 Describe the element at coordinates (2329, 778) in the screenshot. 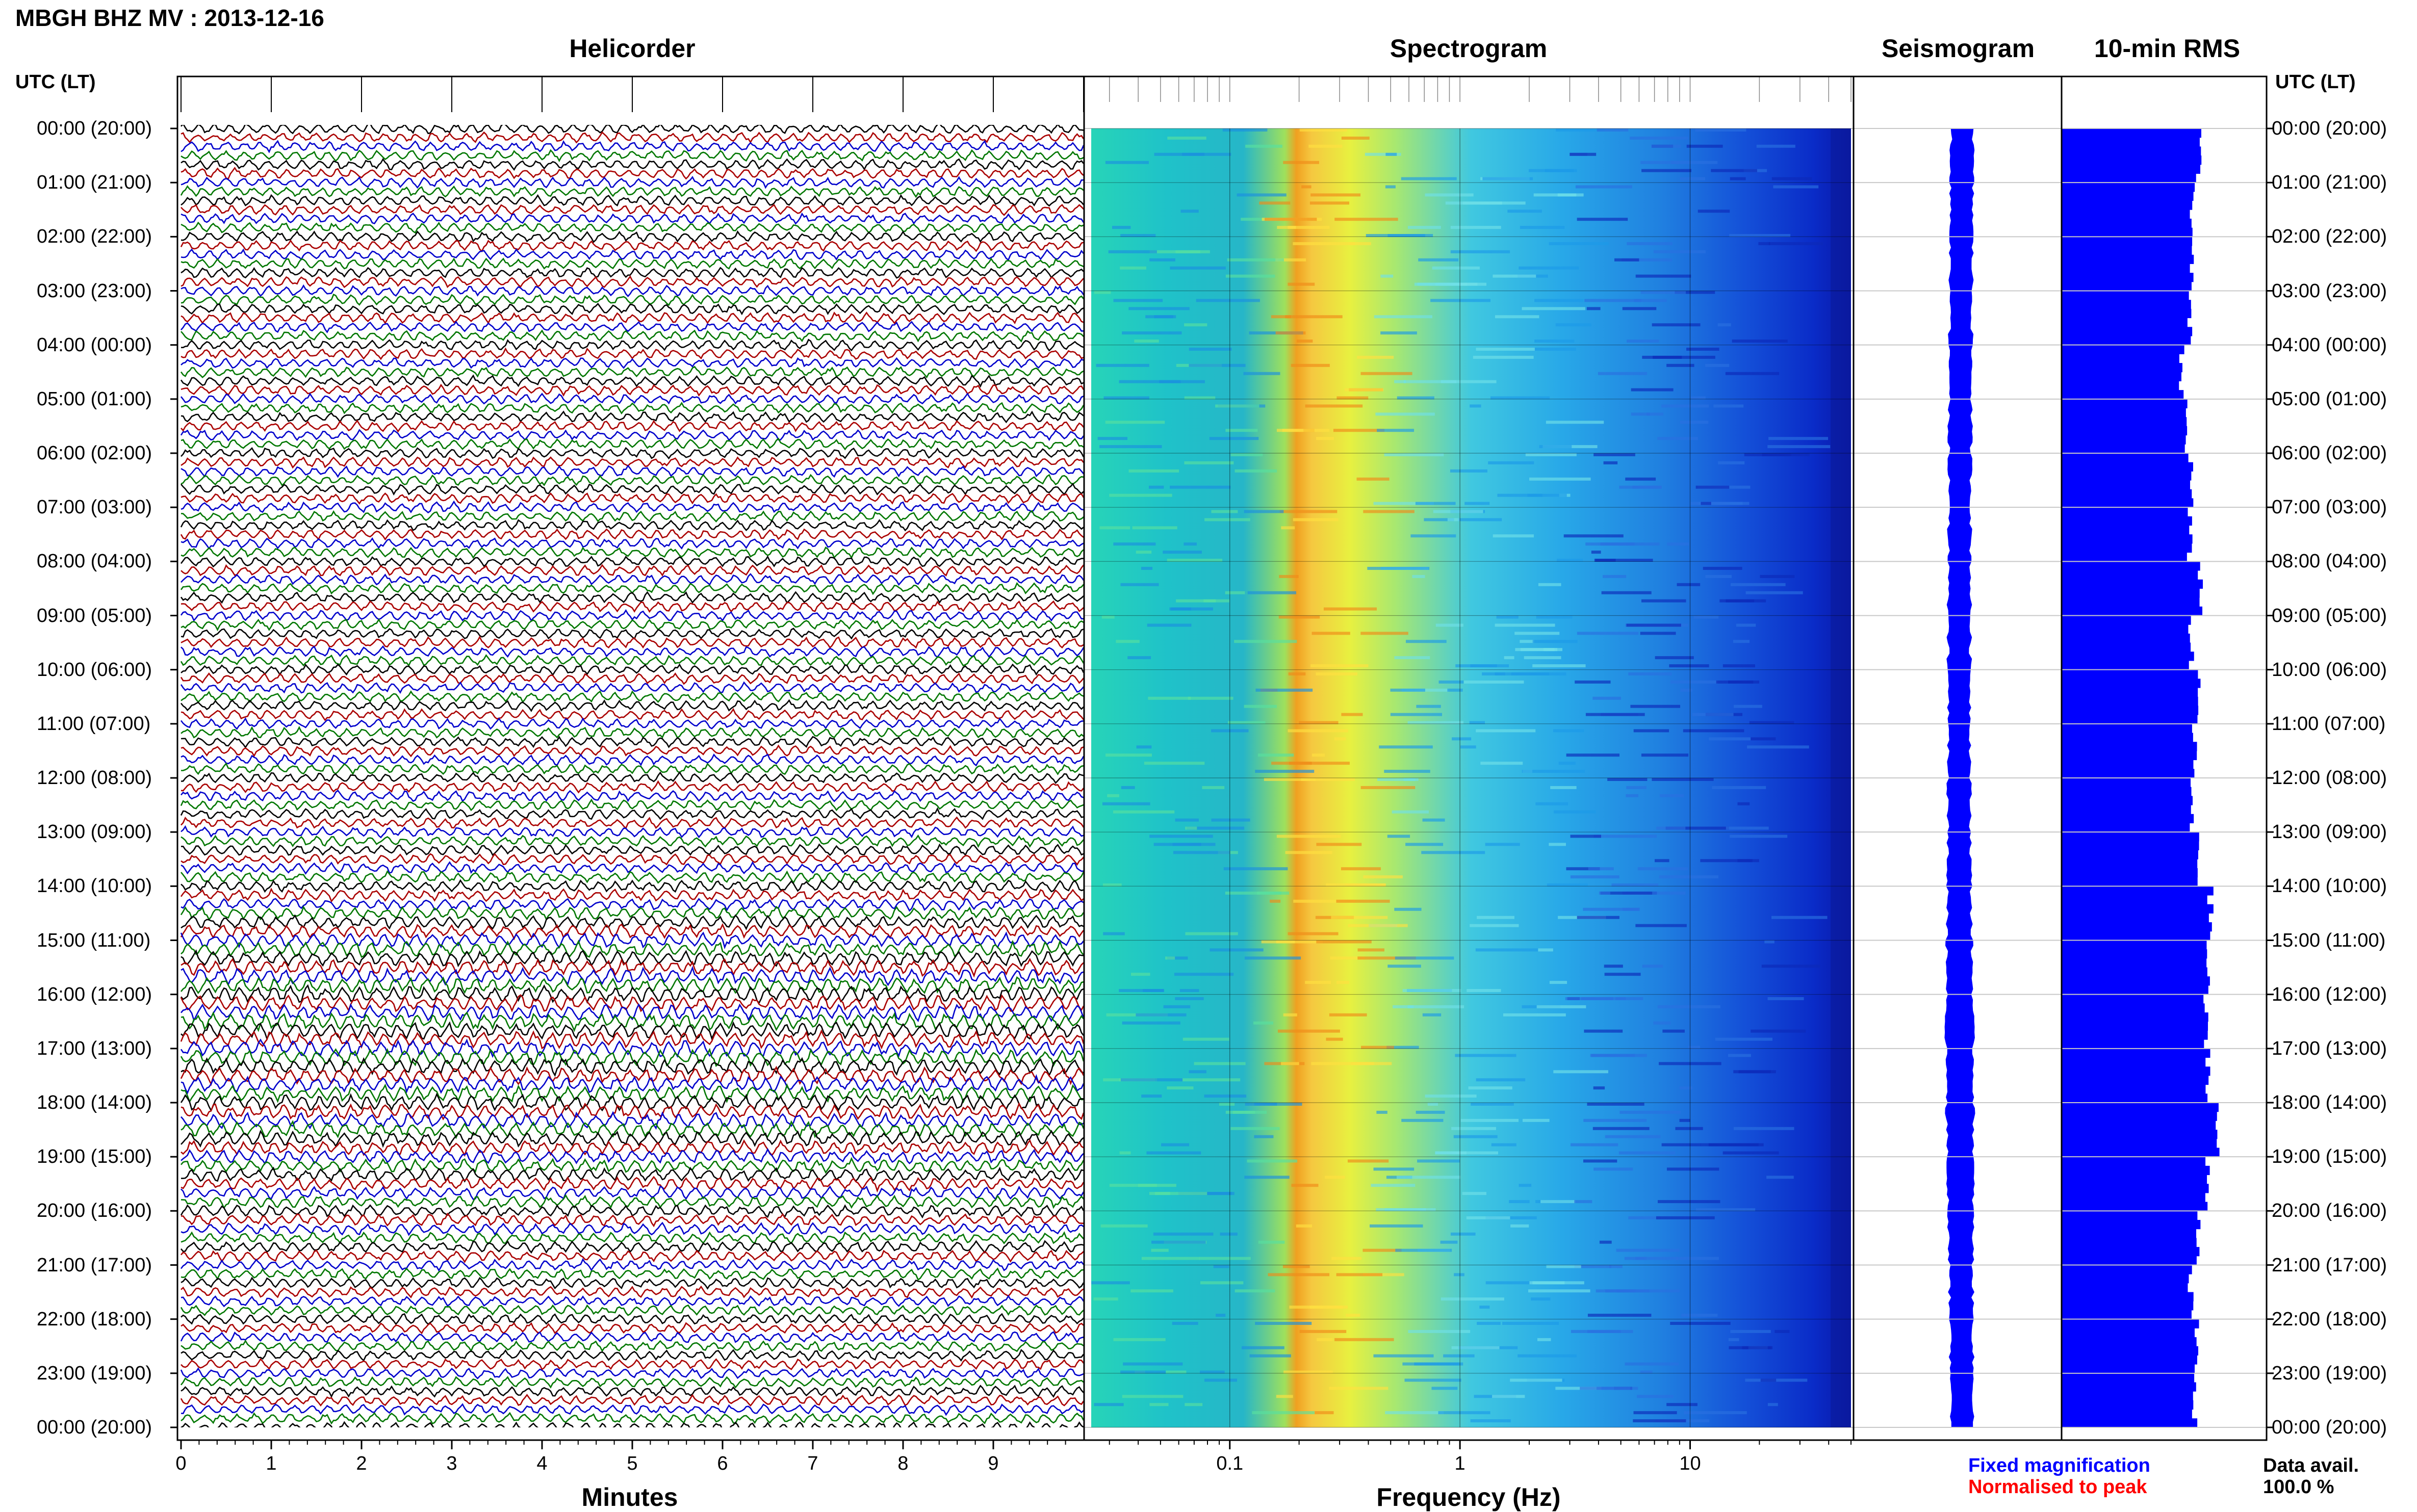

I see `time-label-right: 12:00 (08:00)` at that location.